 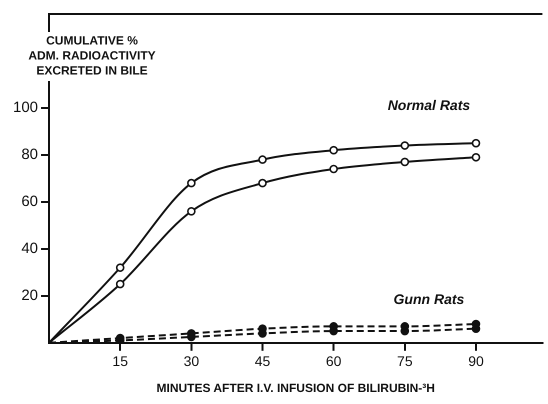 I want to click on x-axis-title: MINUTES AFTER I.V. INFUSION OF BILIRUBIN-³H, so click(x=295, y=388).